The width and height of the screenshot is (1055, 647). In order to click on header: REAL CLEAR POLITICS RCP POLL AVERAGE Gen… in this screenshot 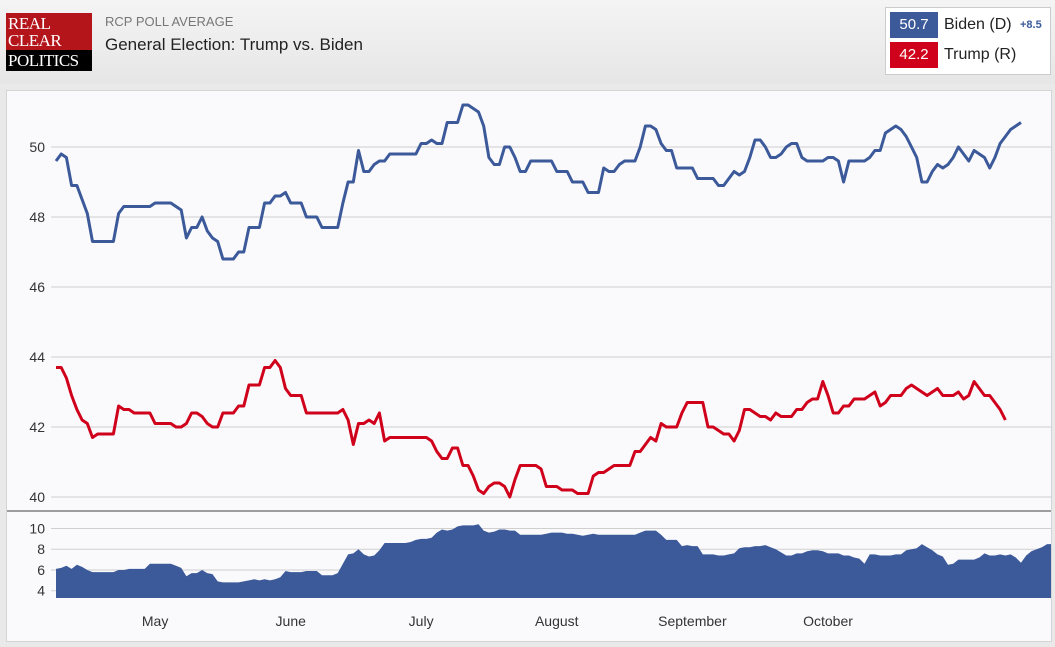, I will do `click(527, 42)`.